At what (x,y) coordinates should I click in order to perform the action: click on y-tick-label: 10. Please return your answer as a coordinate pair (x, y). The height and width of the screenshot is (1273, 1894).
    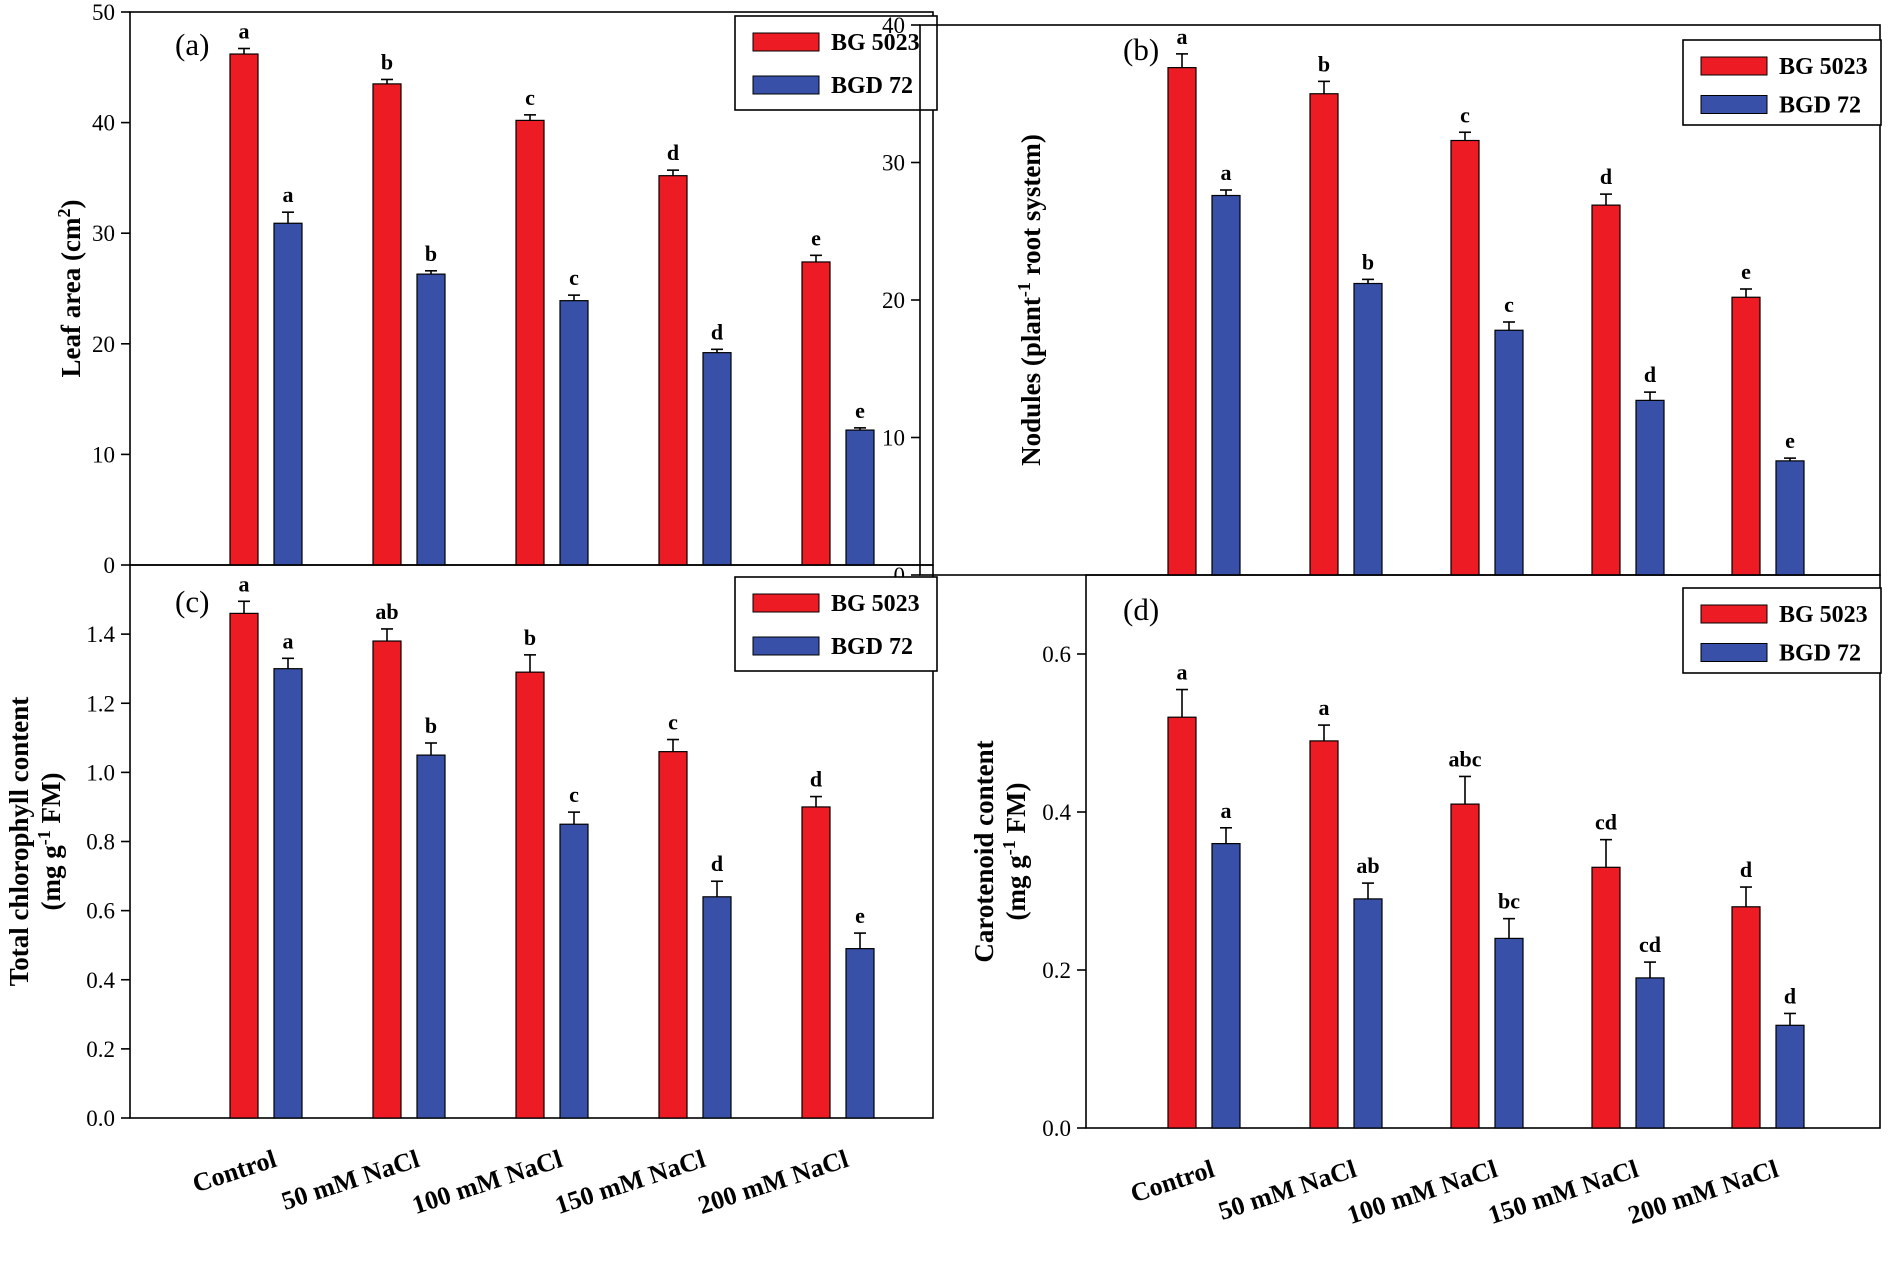
    Looking at the image, I should click on (103, 454).